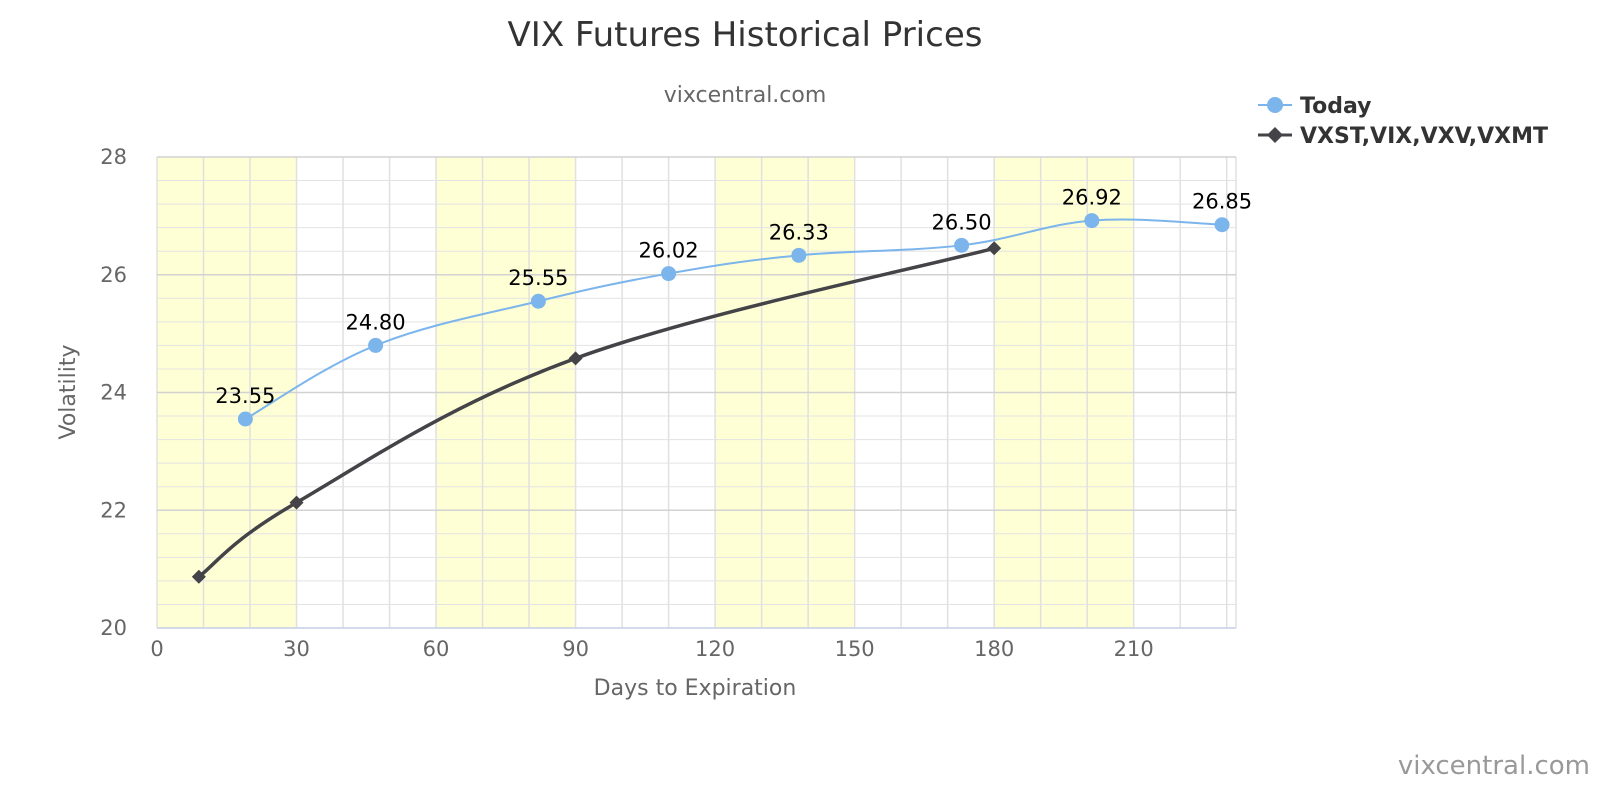  I want to click on x-tick-labels: 0 30 60 90 120 150 180 210, so click(651, 649).